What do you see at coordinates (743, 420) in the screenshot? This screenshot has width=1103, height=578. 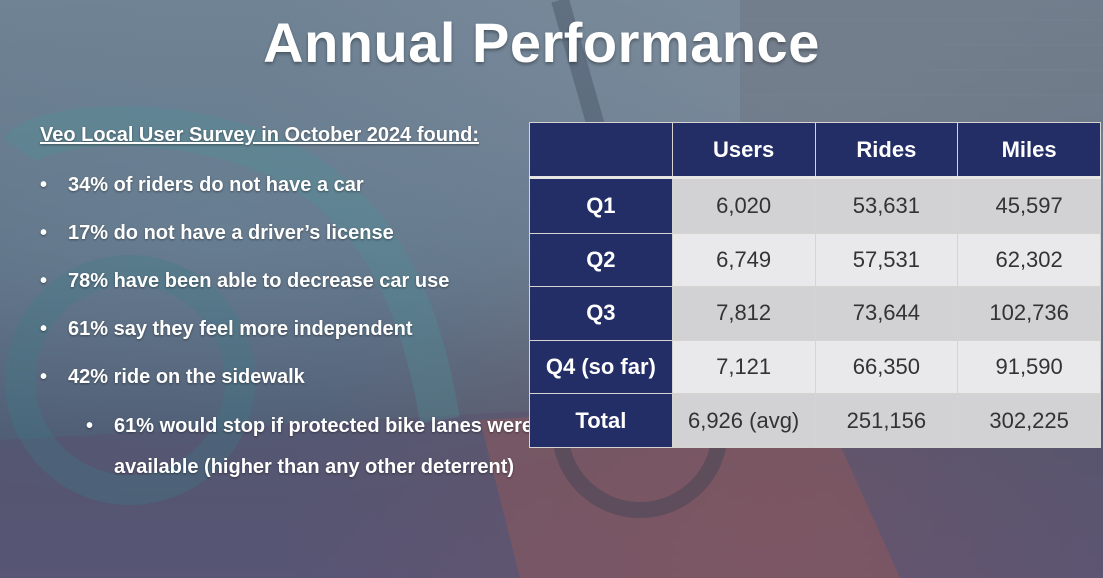 I see `cell-users: 6,926 (avg)` at bounding box center [743, 420].